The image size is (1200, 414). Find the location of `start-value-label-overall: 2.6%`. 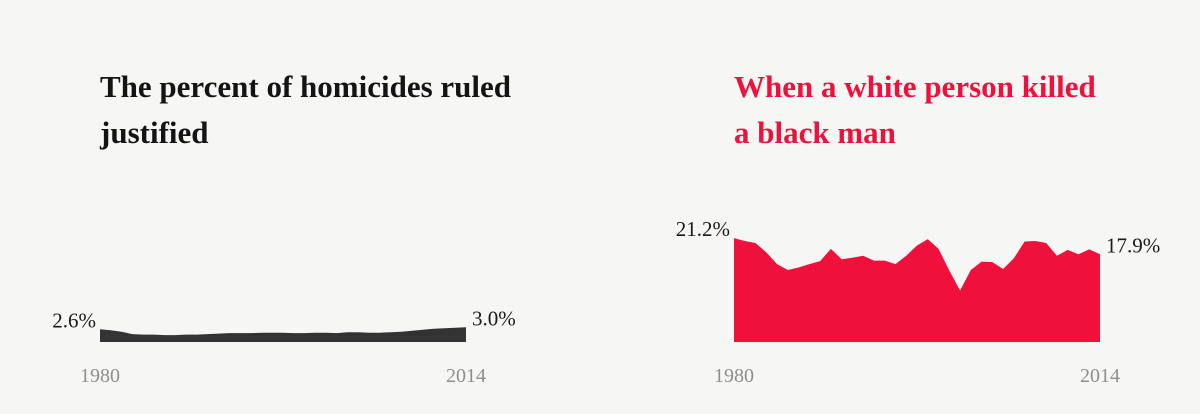

start-value-label-overall: 2.6% is located at coordinates (74, 320).